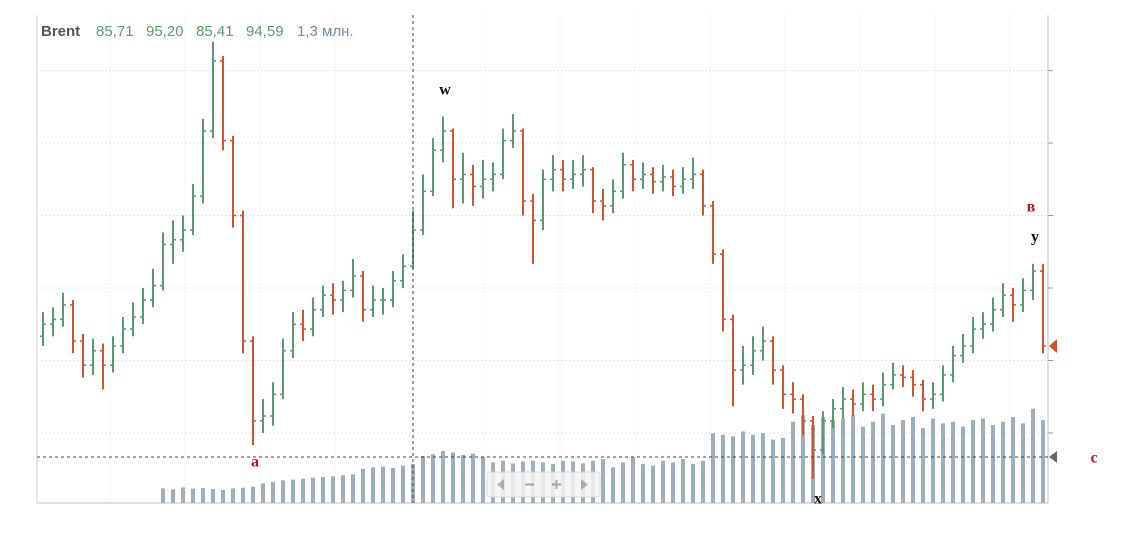 The image size is (1133, 538). Describe the element at coordinates (115, 31) in the screenshot. I see `header-value: 85,71` at that location.